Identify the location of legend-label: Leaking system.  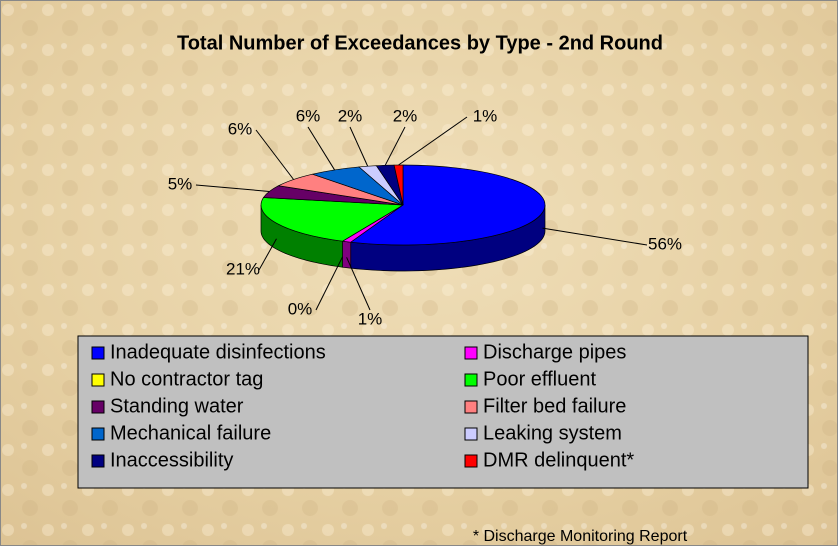
(552, 433).